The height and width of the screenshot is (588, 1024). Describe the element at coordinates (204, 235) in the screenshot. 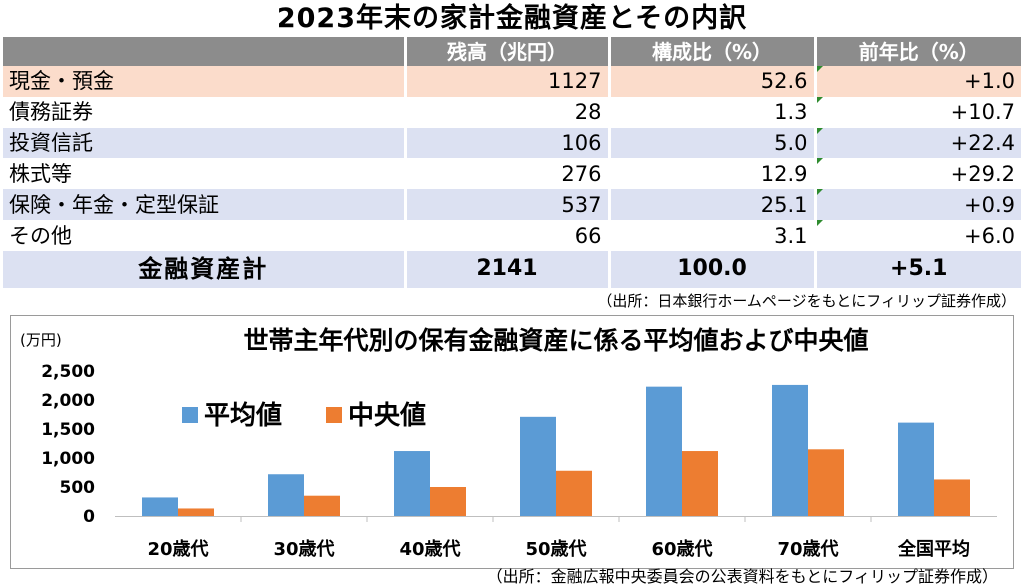

I see `row-label: その他` at that location.